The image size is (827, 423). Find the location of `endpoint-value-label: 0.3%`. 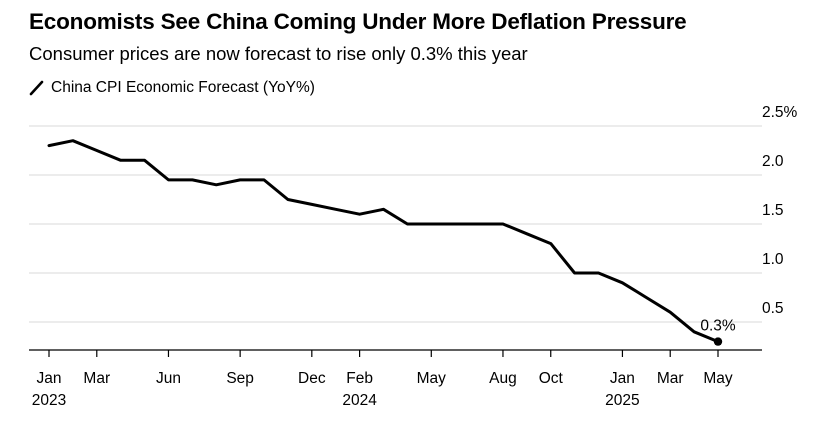

endpoint-value-label: 0.3% is located at coordinates (718, 326).